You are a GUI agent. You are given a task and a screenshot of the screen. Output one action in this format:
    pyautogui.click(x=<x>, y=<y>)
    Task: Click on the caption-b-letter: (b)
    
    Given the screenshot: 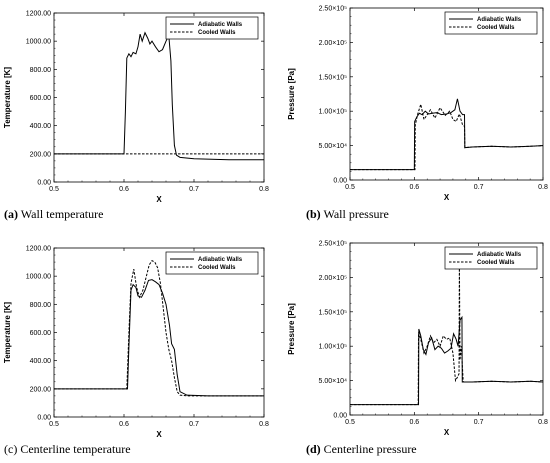 What is the action you would take?
    pyautogui.click(x=313, y=214)
    